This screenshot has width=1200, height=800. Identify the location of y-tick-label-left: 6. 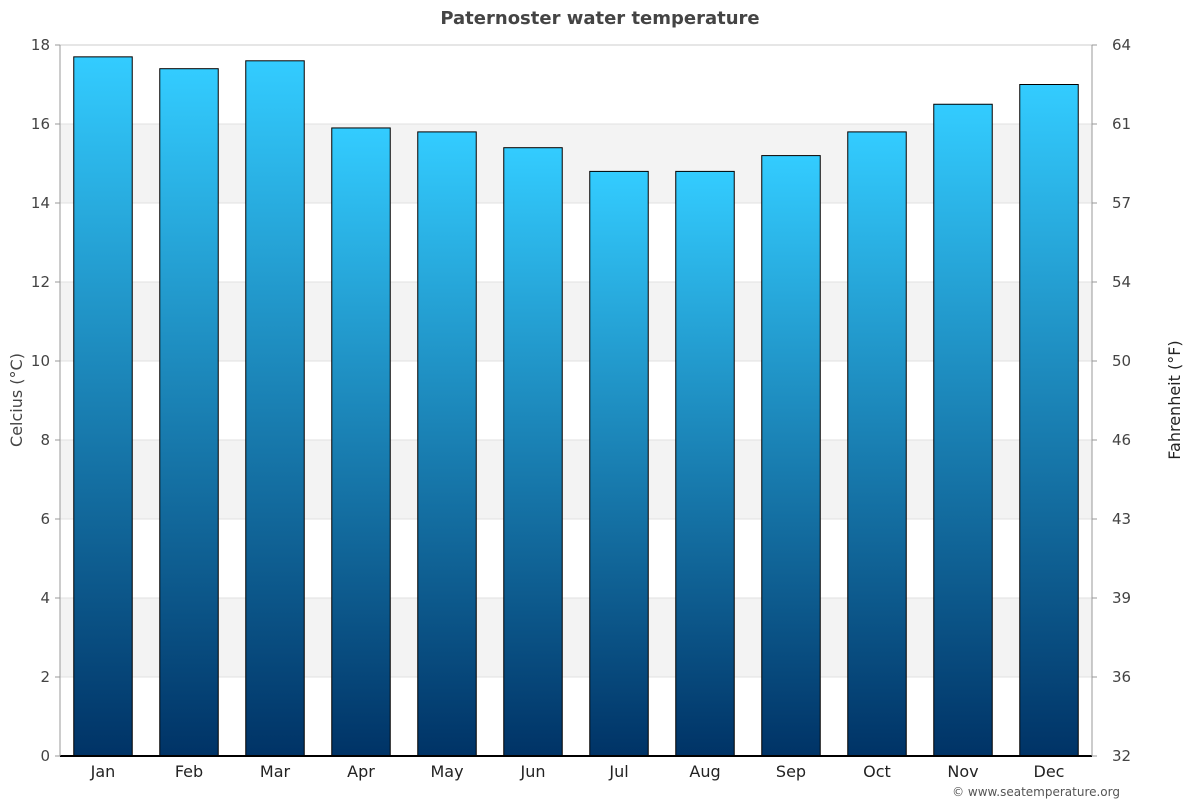
(45, 519).